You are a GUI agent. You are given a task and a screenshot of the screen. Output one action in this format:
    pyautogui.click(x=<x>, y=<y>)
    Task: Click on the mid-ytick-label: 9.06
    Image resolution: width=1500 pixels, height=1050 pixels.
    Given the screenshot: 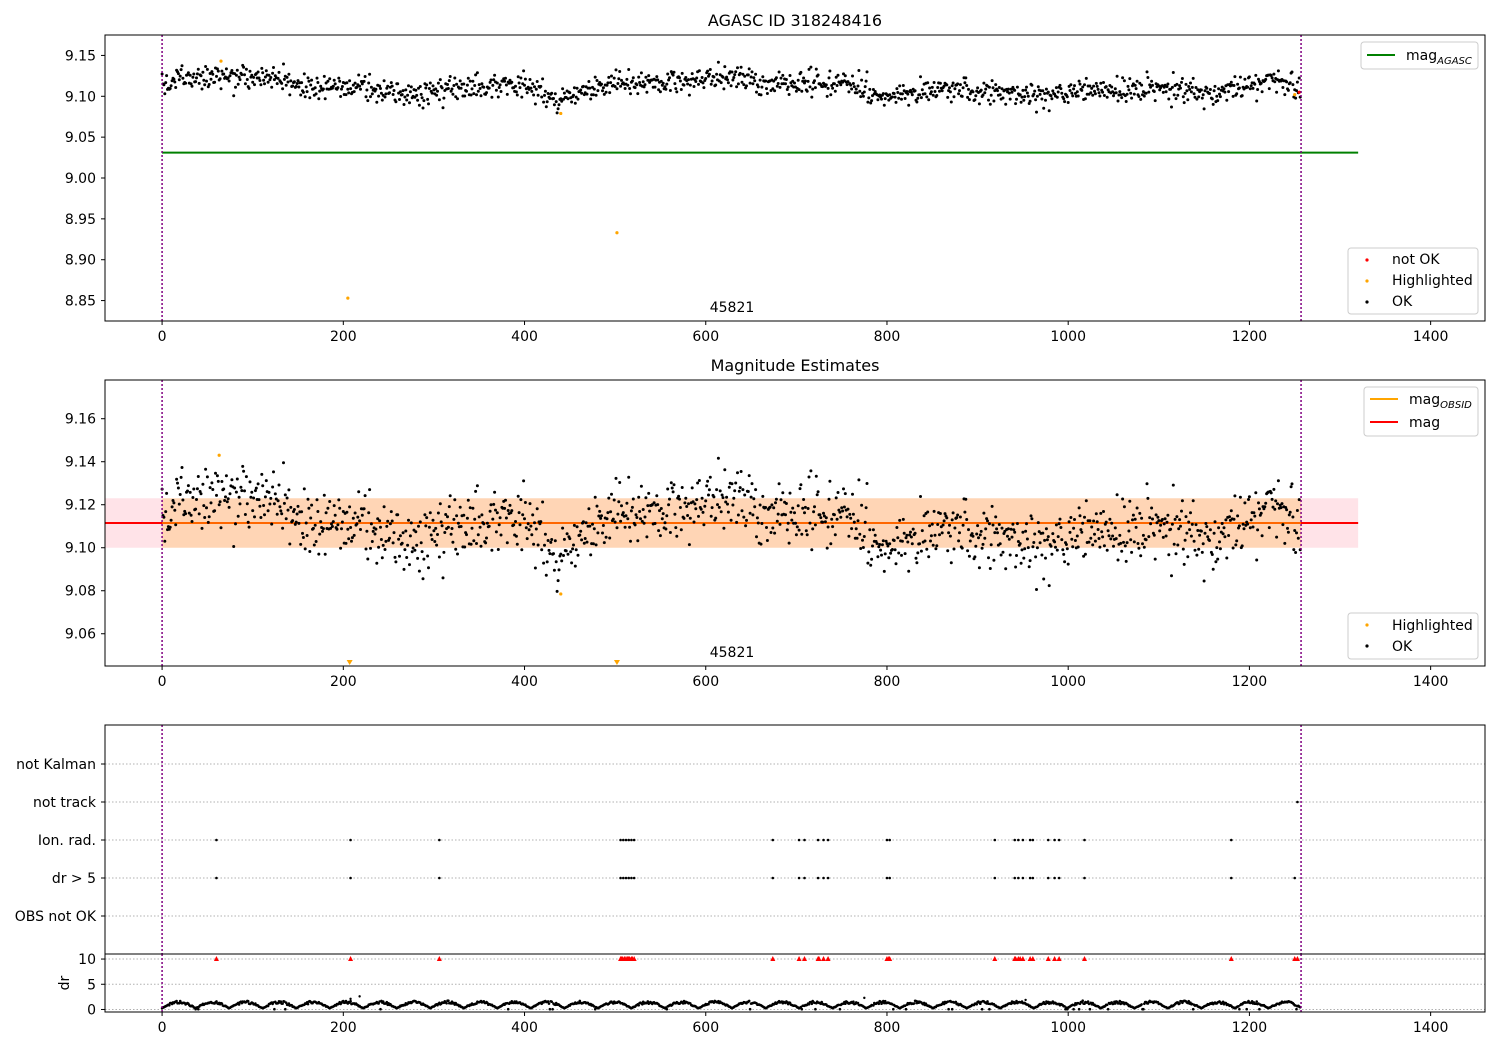 What is the action you would take?
    pyautogui.click(x=80, y=635)
    